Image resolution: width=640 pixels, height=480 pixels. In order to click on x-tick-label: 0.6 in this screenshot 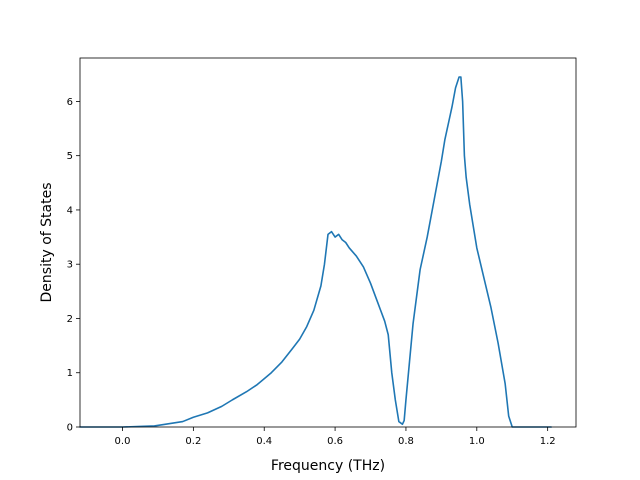, I will do `click(335, 441)`.